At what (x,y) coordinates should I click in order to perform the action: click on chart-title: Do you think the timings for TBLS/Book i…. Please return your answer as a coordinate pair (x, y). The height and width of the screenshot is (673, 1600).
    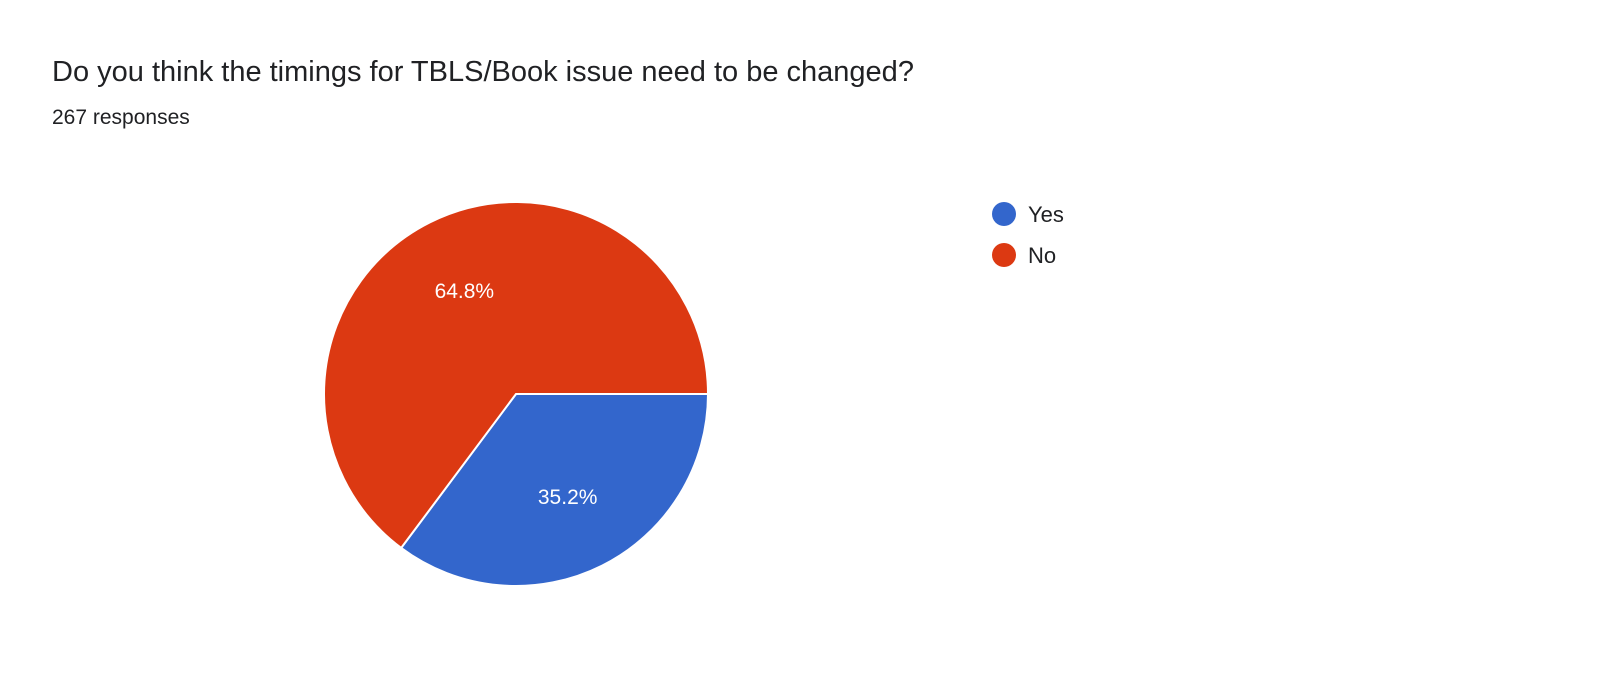
    Looking at the image, I should click on (483, 72).